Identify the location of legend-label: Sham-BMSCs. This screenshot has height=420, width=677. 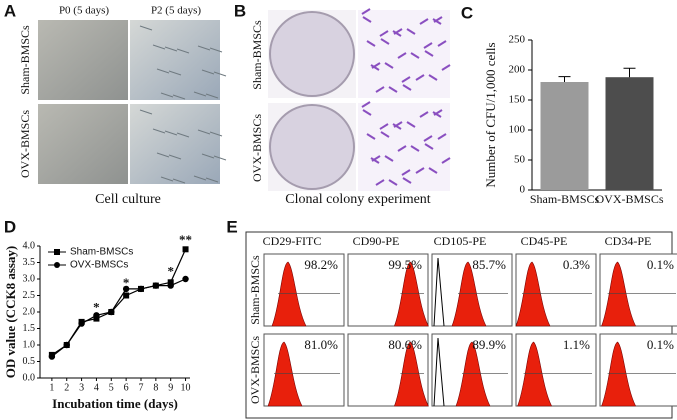
(101, 252).